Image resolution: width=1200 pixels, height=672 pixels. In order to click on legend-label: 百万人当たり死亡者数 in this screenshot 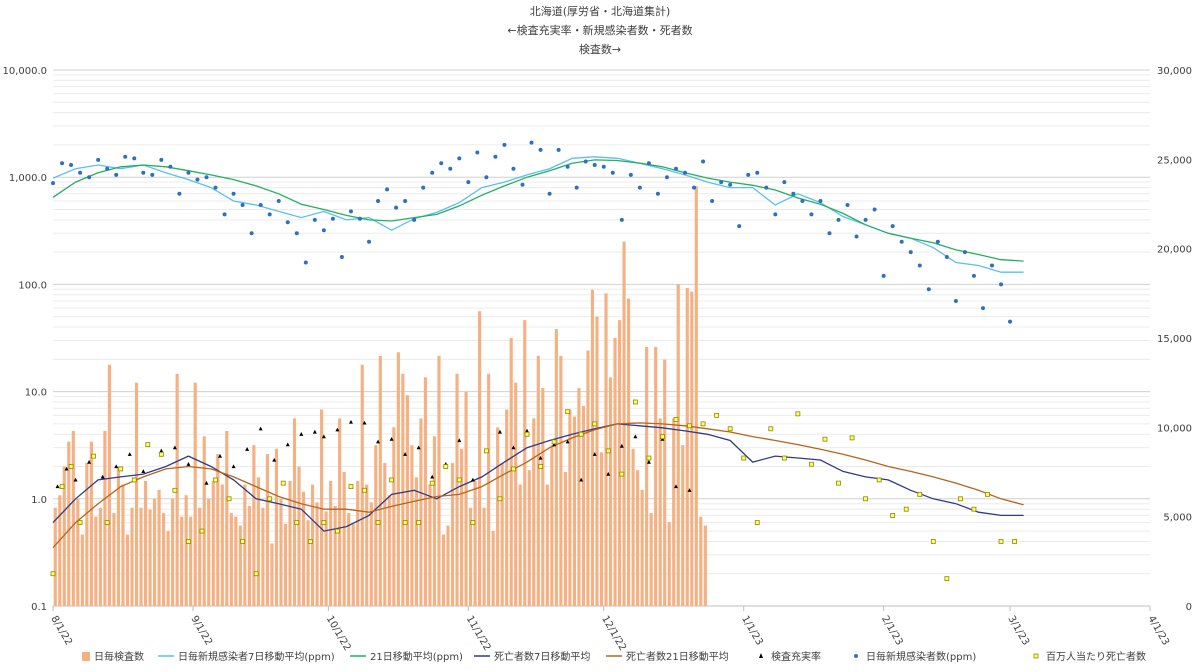, I will do `click(1096, 656)`.